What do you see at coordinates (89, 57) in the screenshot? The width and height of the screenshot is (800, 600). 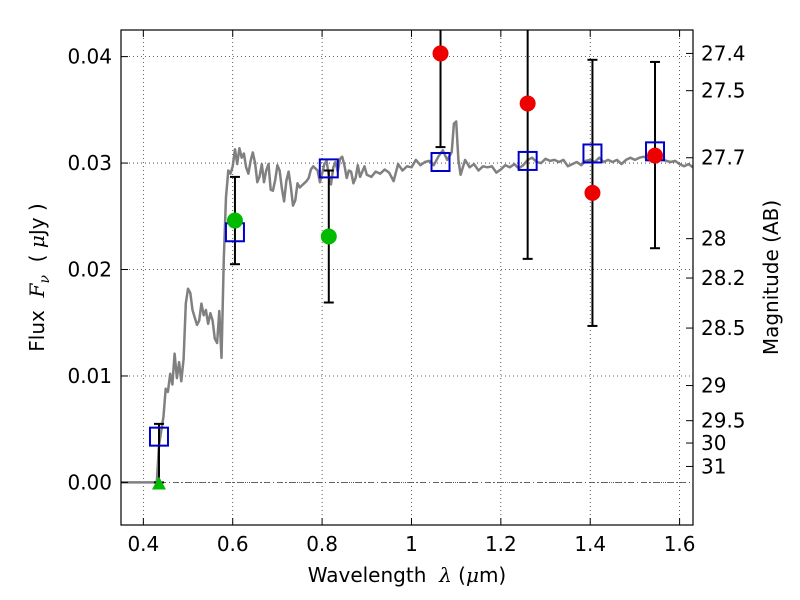 I see `y-tick-label: 0.04` at bounding box center [89, 57].